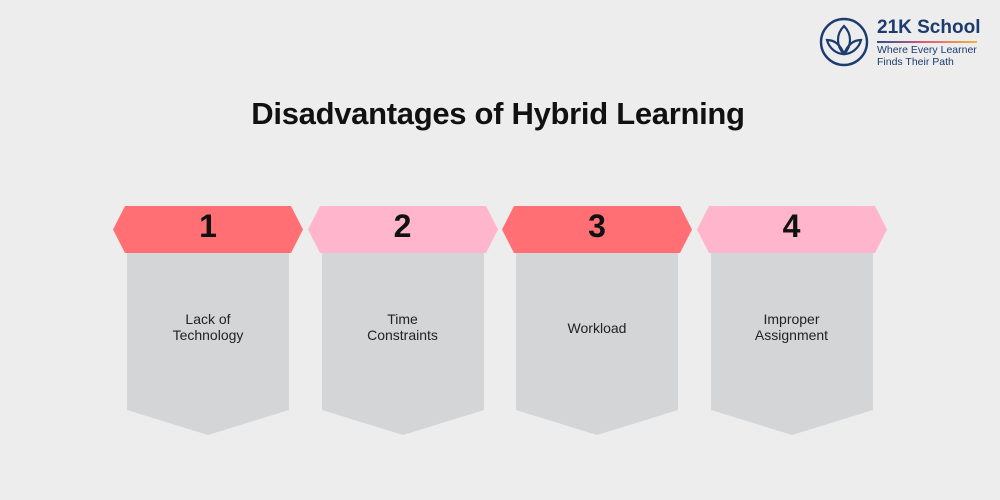 The width and height of the screenshot is (1000, 500). What do you see at coordinates (208, 226) in the screenshot?
I see `card-number: 1` at bounding box center [208, 226].